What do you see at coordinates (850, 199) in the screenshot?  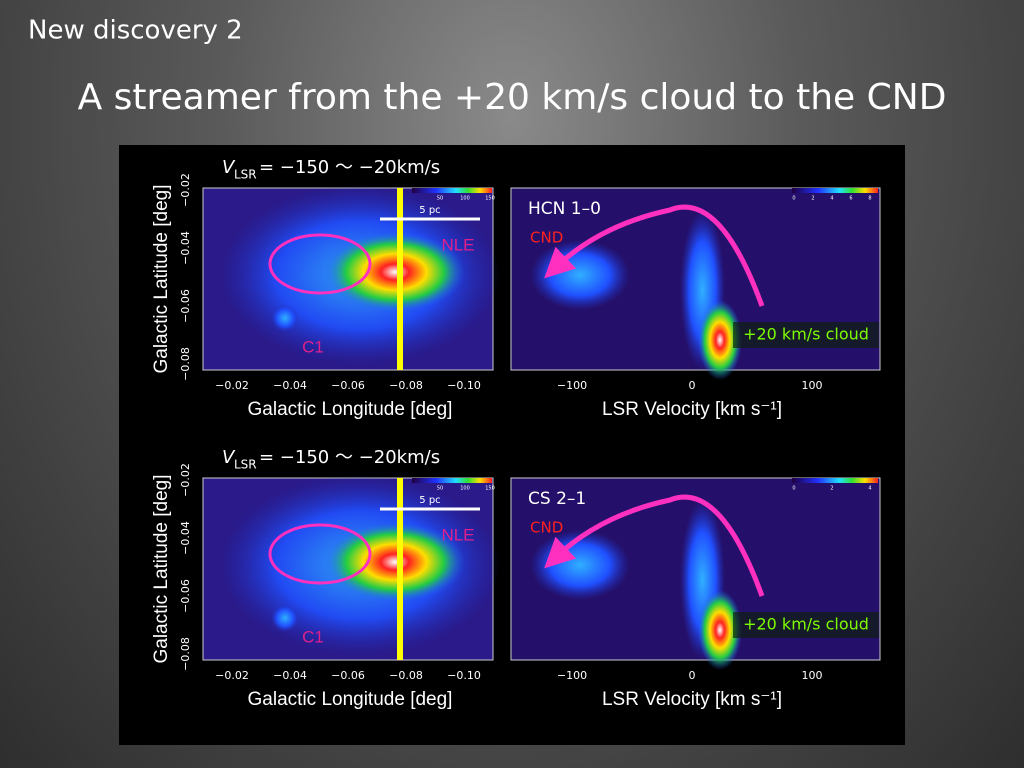 I see `colorbar-tick: 6` at bounding box center [850, 199].